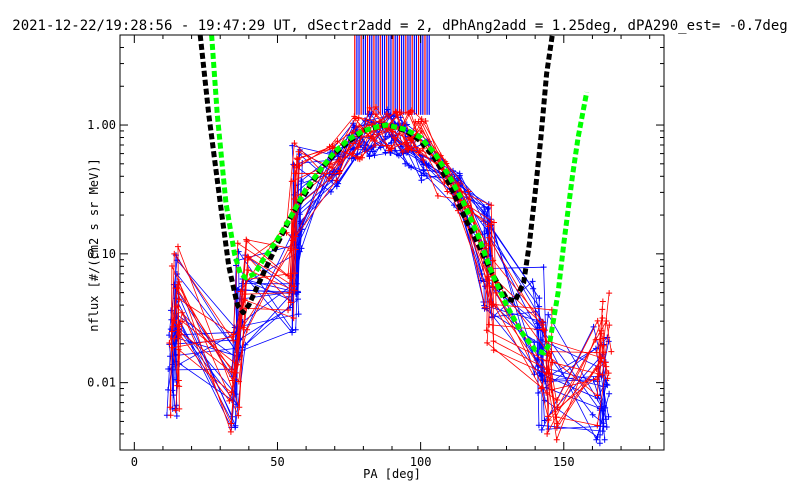 This screenshot has width=800, height=500. What do you see at coordinates (134, 462) in the screenshot?
I see `x-tick-label: 0` at bounding box center [134, 462].